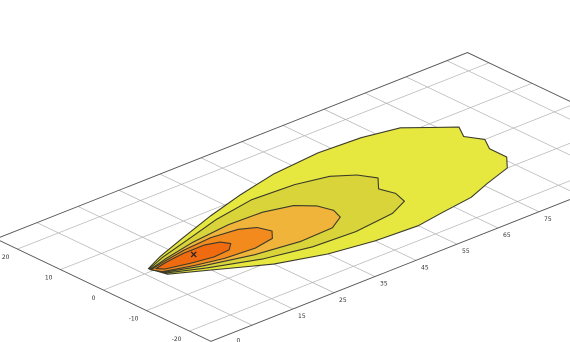 This screenshot has width=570, height=342. I want to click on marker-layer, so click(193, 254).